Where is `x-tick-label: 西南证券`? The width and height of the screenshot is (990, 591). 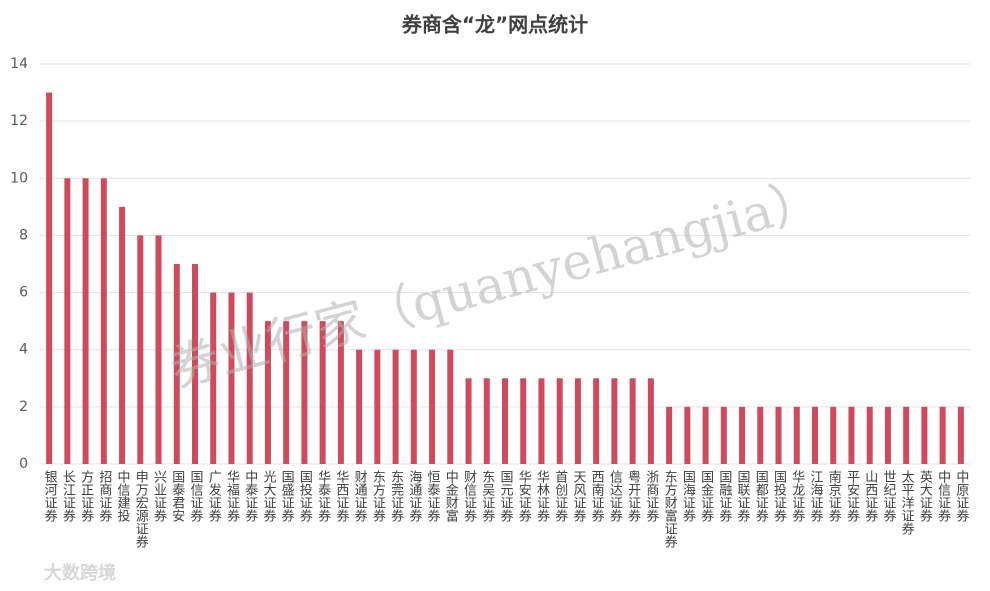
x-tick-label: 西南证券 is located at coordinates (597, 496).